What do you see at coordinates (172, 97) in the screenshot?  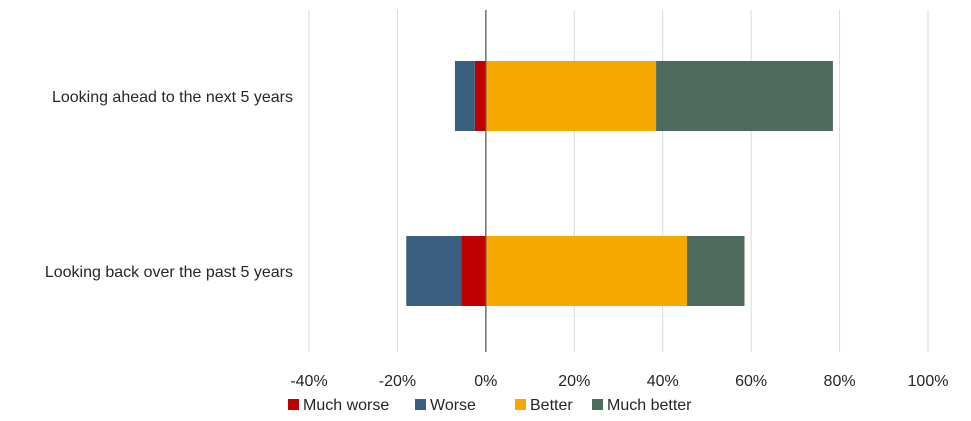 I see `category-label-0: Looking ahead to the next 5 years` at bounding box center [172, 97].